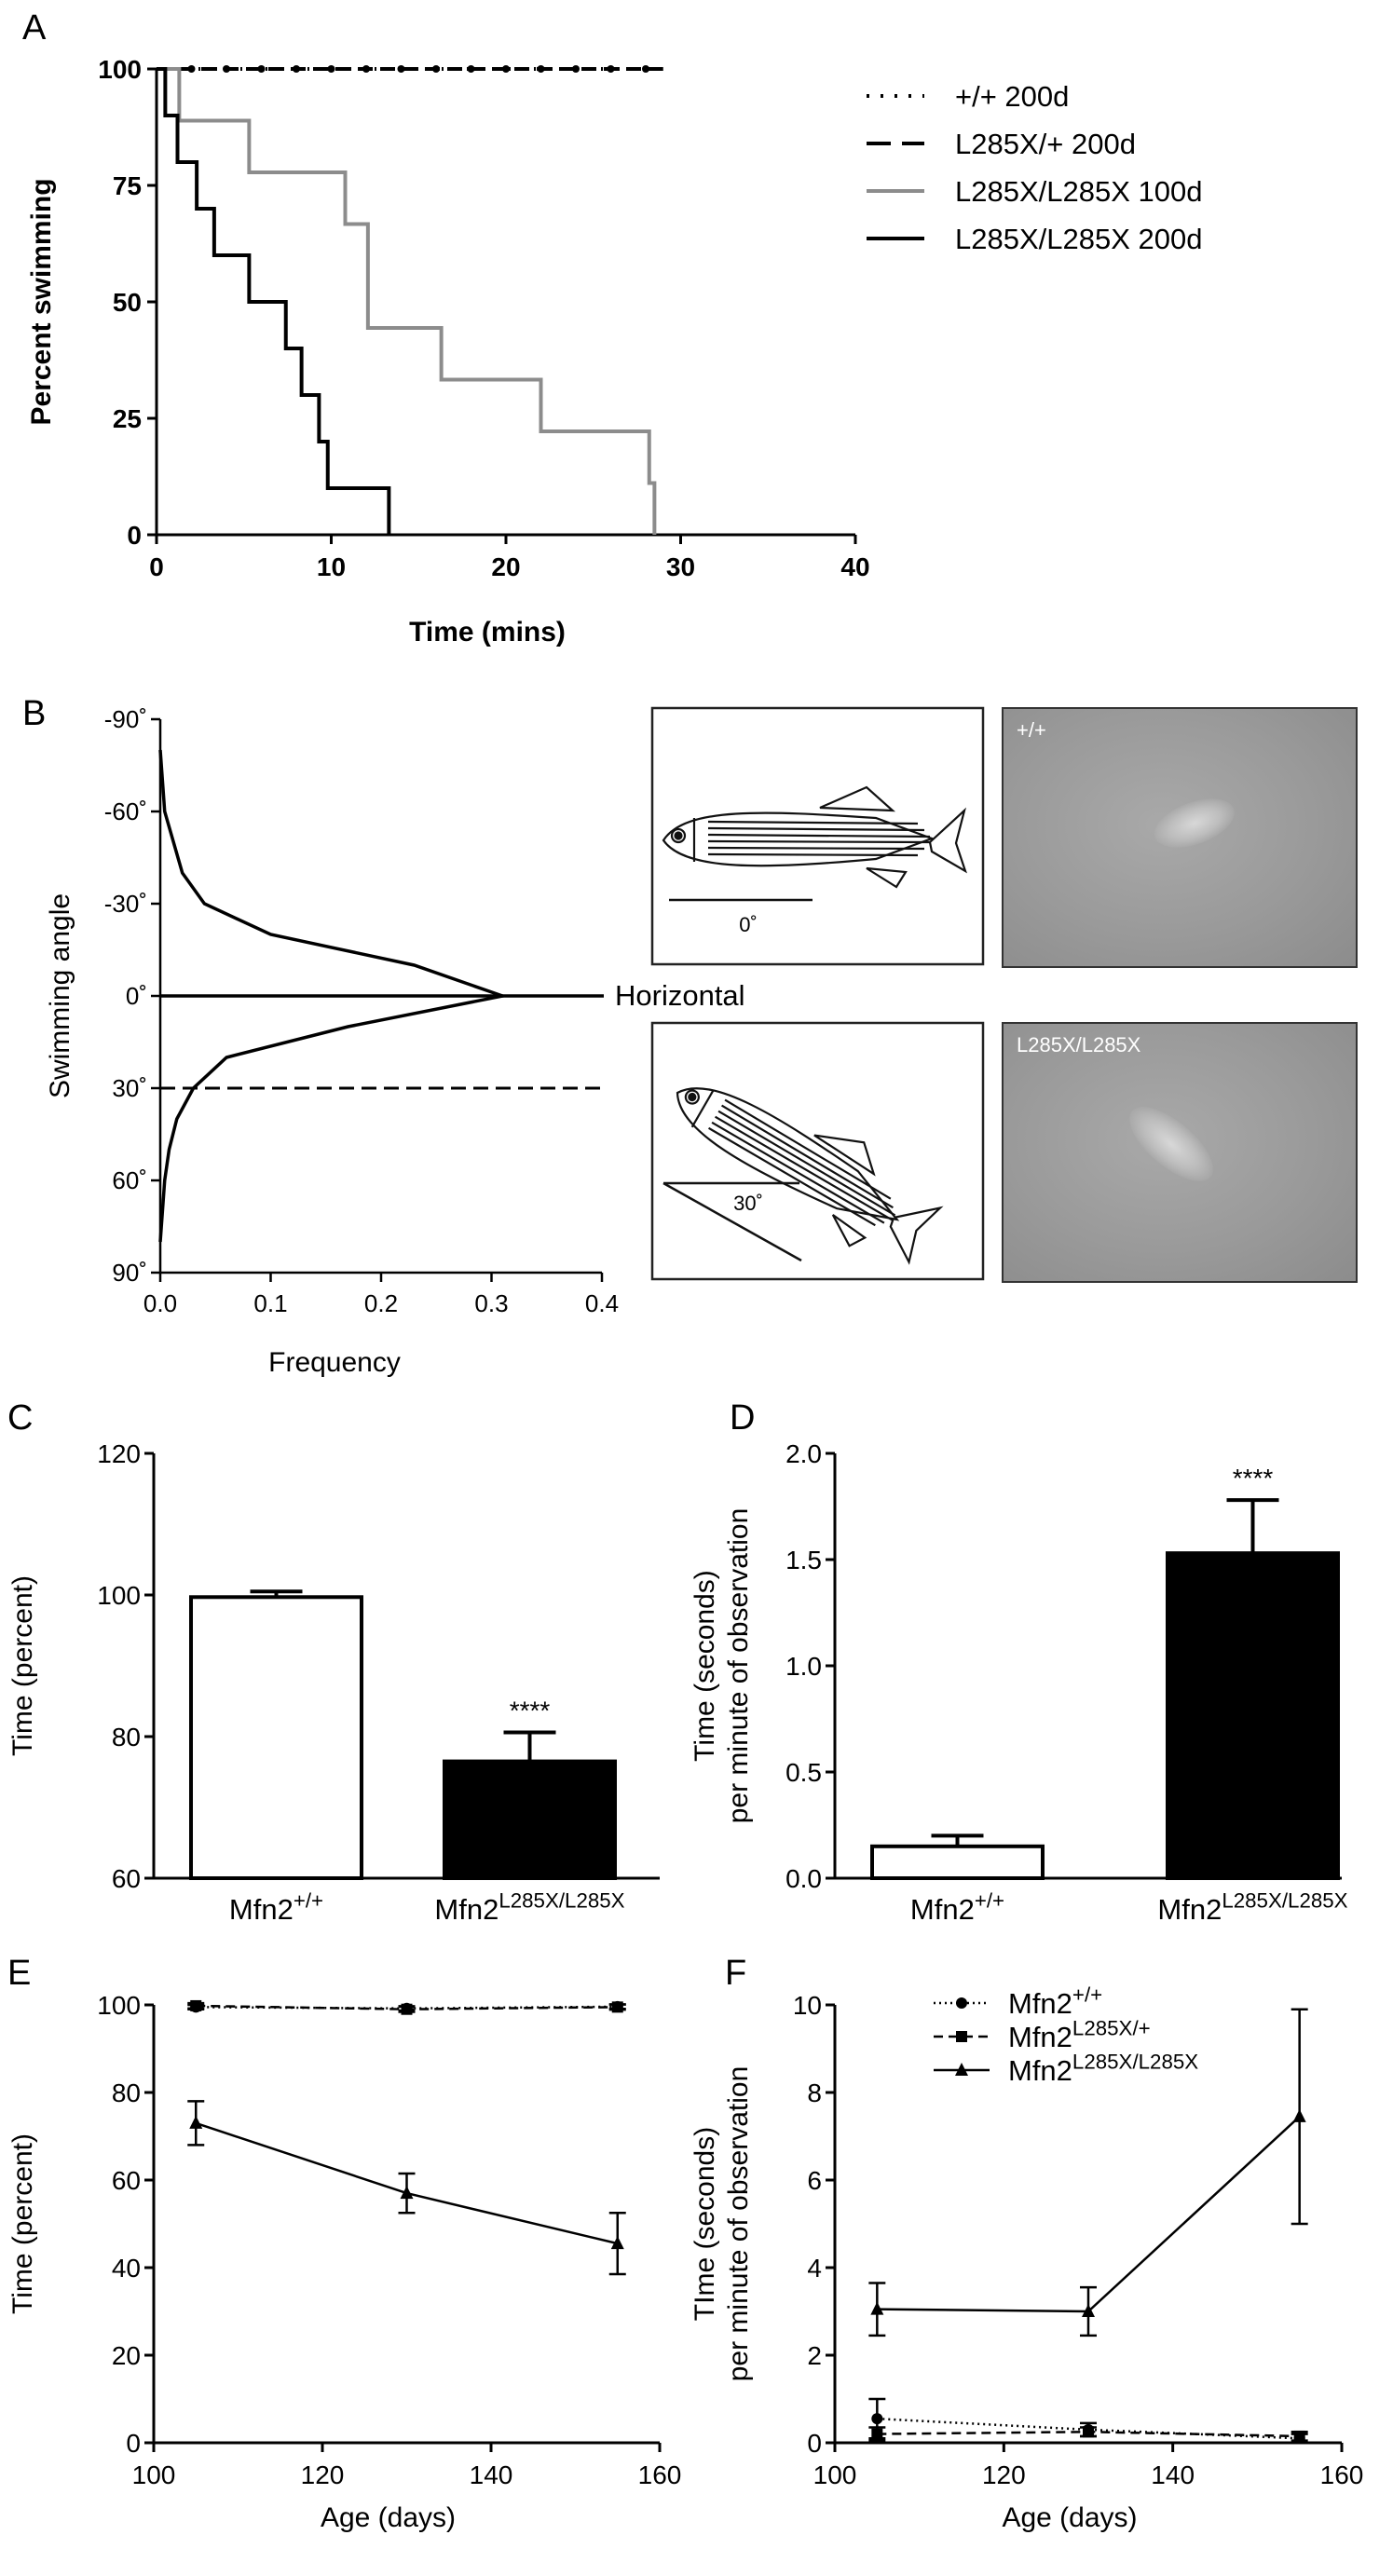  I want to click on x-tick-label: 0.3, so click(491, 1303).